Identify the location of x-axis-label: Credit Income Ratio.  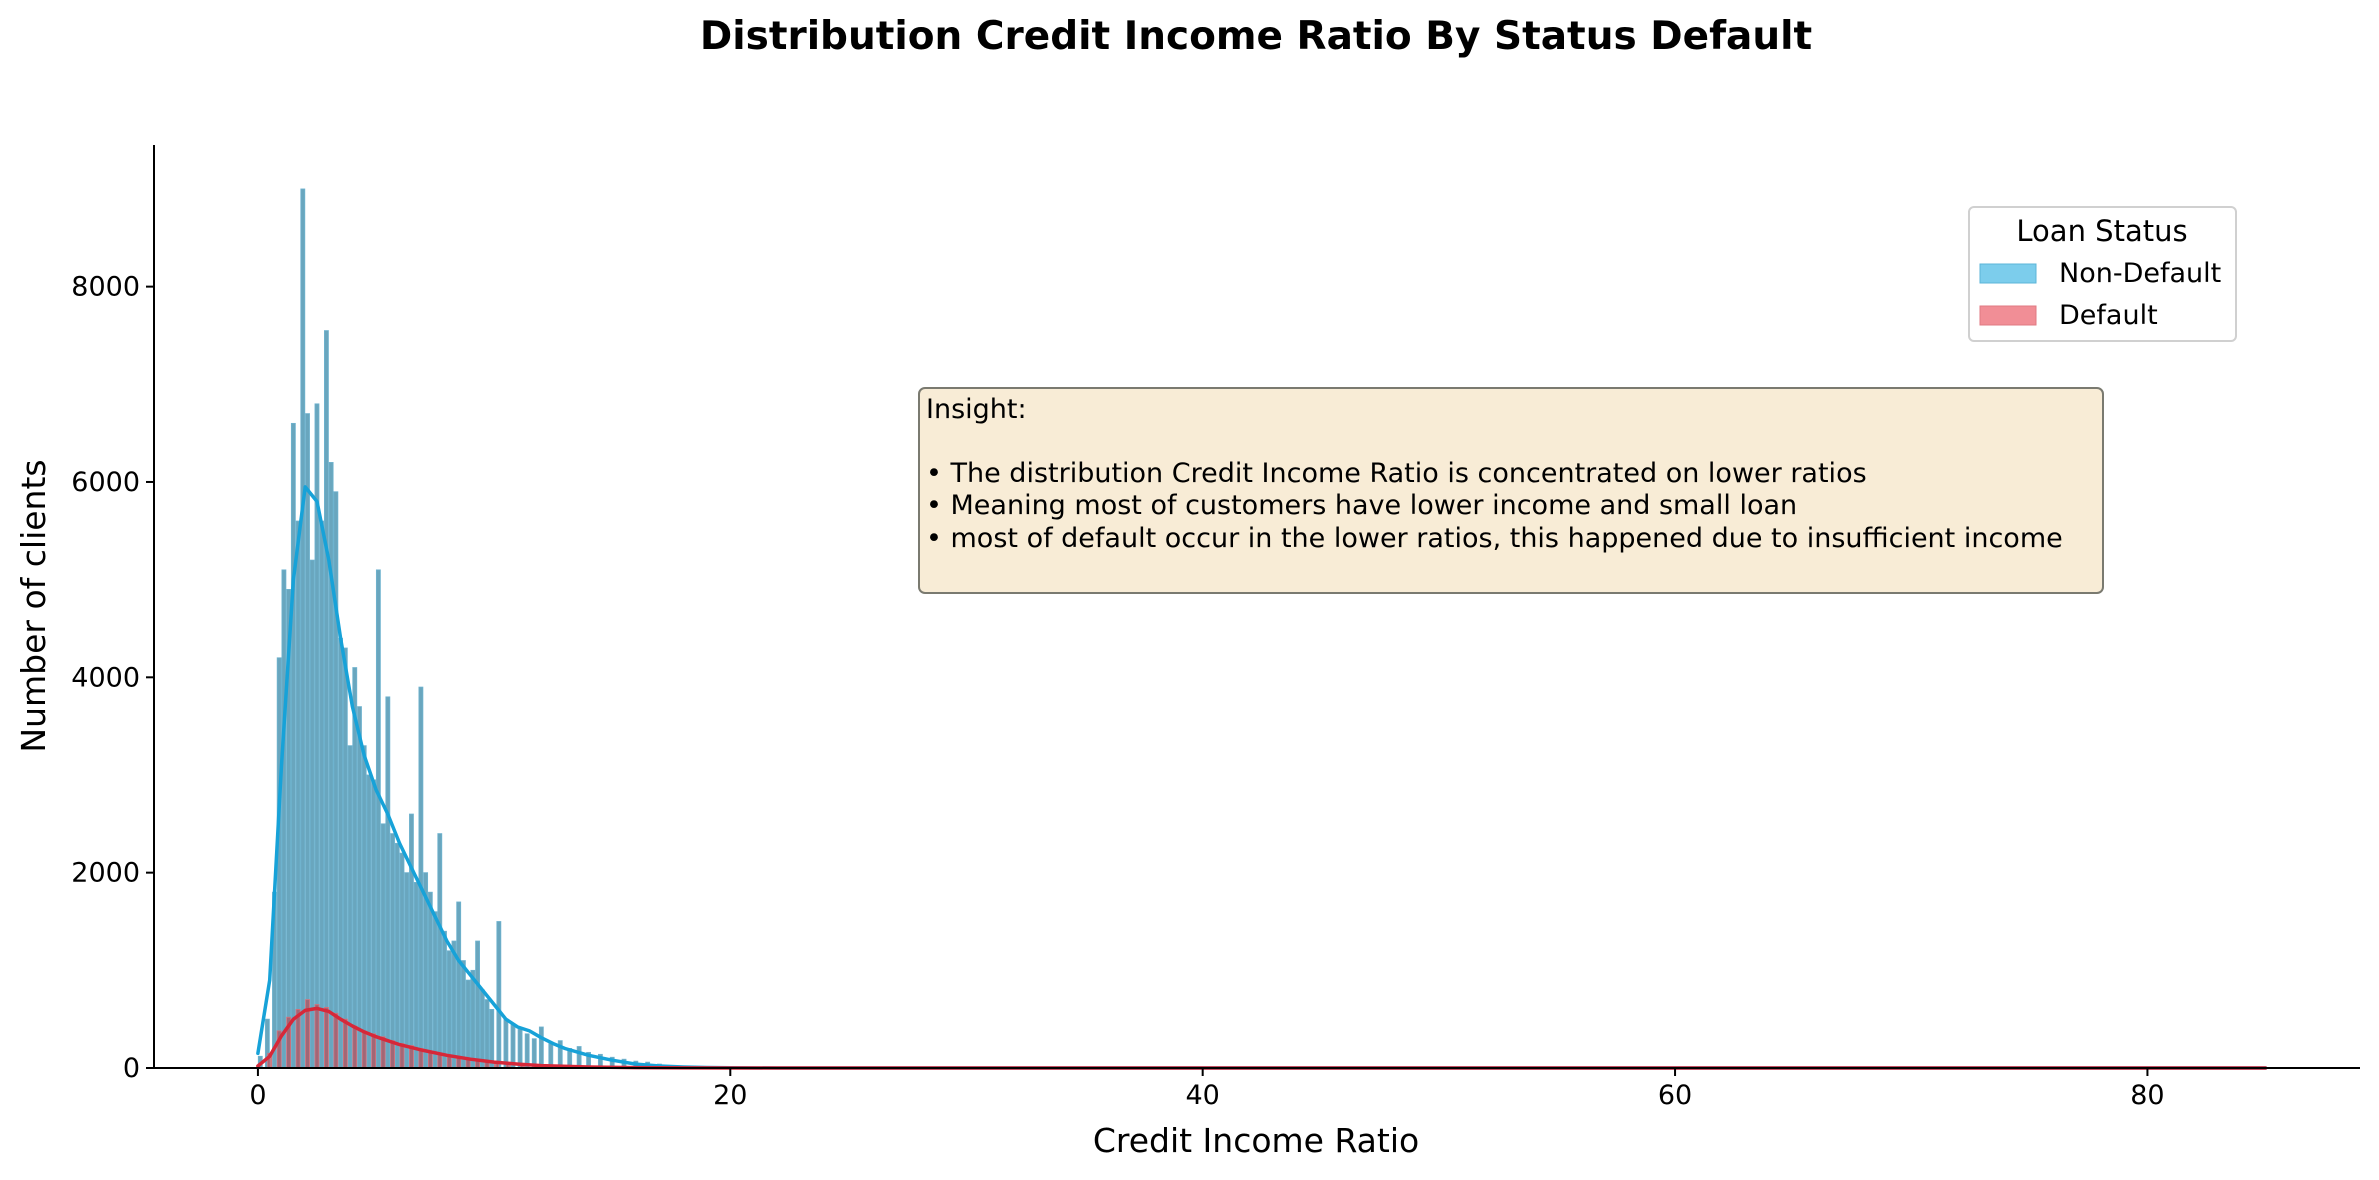
(1256, 1140).